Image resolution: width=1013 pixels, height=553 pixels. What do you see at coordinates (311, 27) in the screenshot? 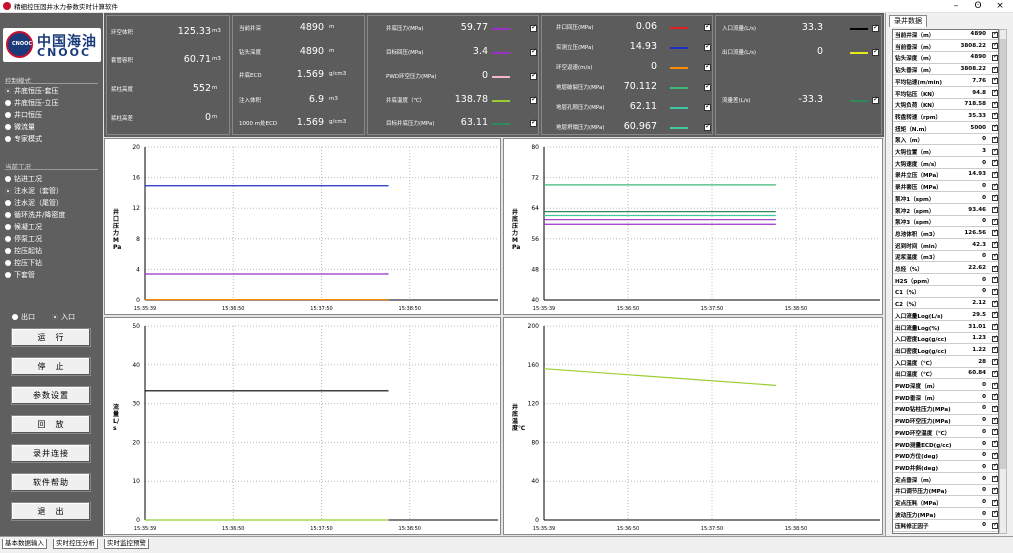
I see `param-value: 4890` at bounding box center [311, 27].